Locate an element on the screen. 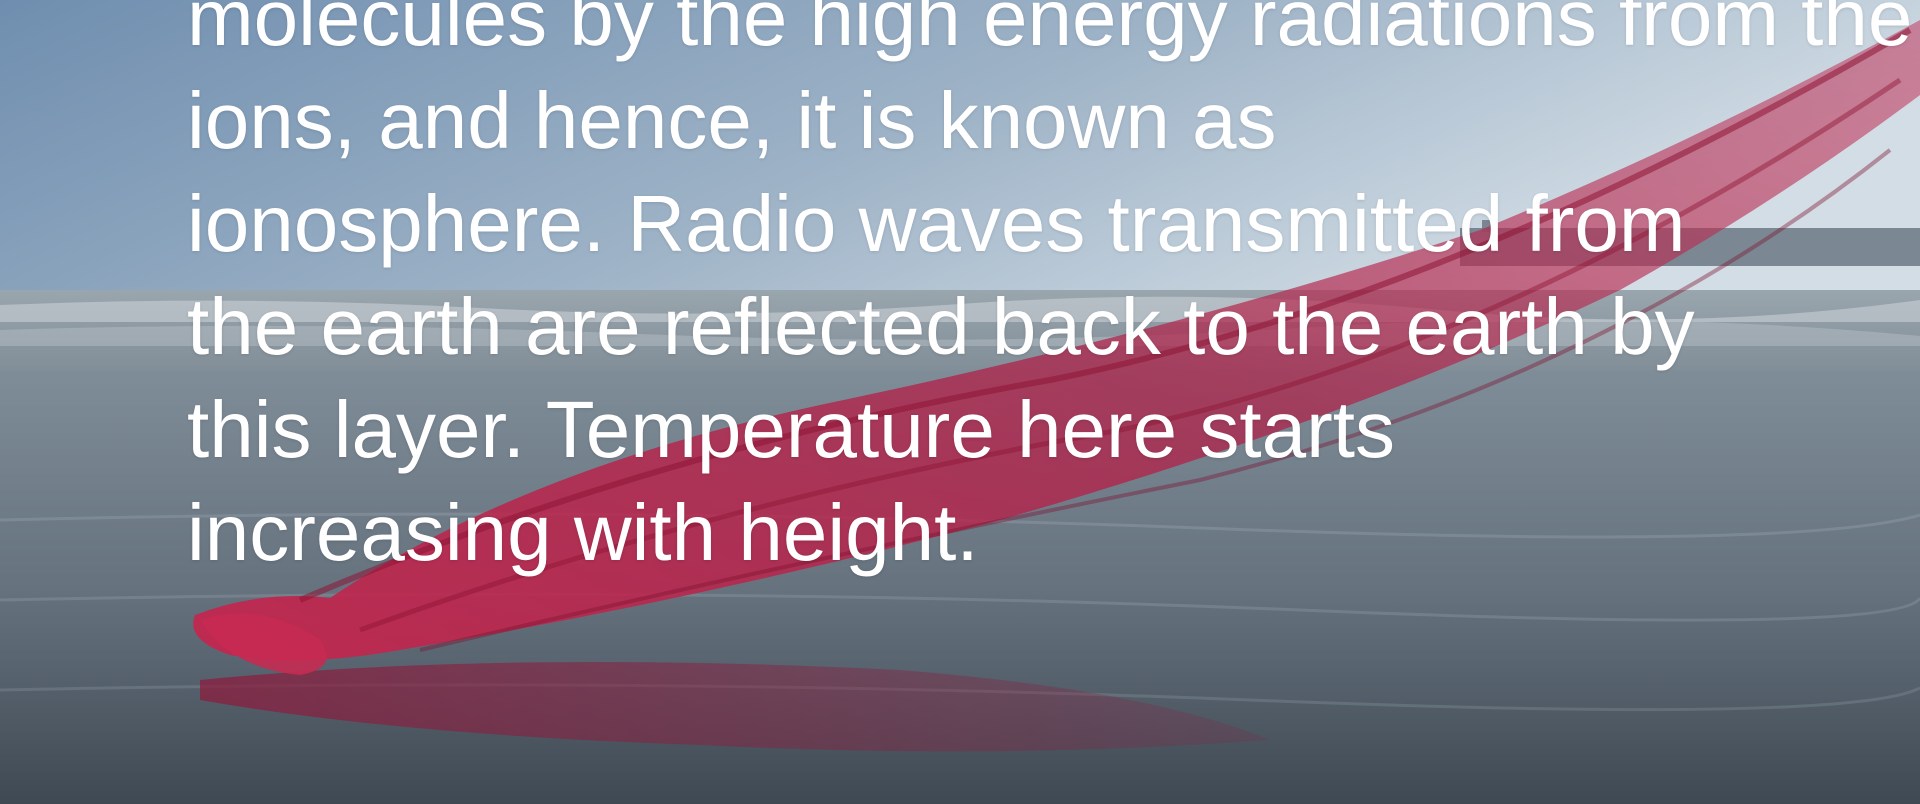 The image size is (1920, 804). text-line: ions, and hence, it is known as is located at coordinates (732, 120).